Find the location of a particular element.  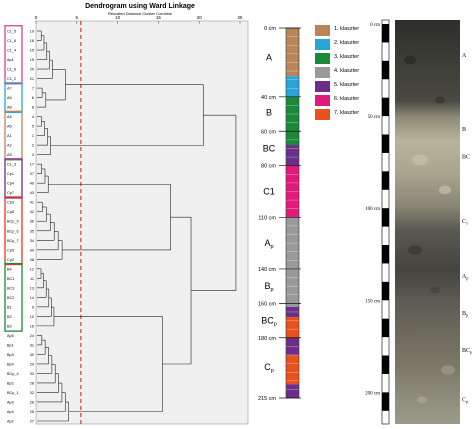

sample-label: C1_3 is located at coordinates (11, 165).